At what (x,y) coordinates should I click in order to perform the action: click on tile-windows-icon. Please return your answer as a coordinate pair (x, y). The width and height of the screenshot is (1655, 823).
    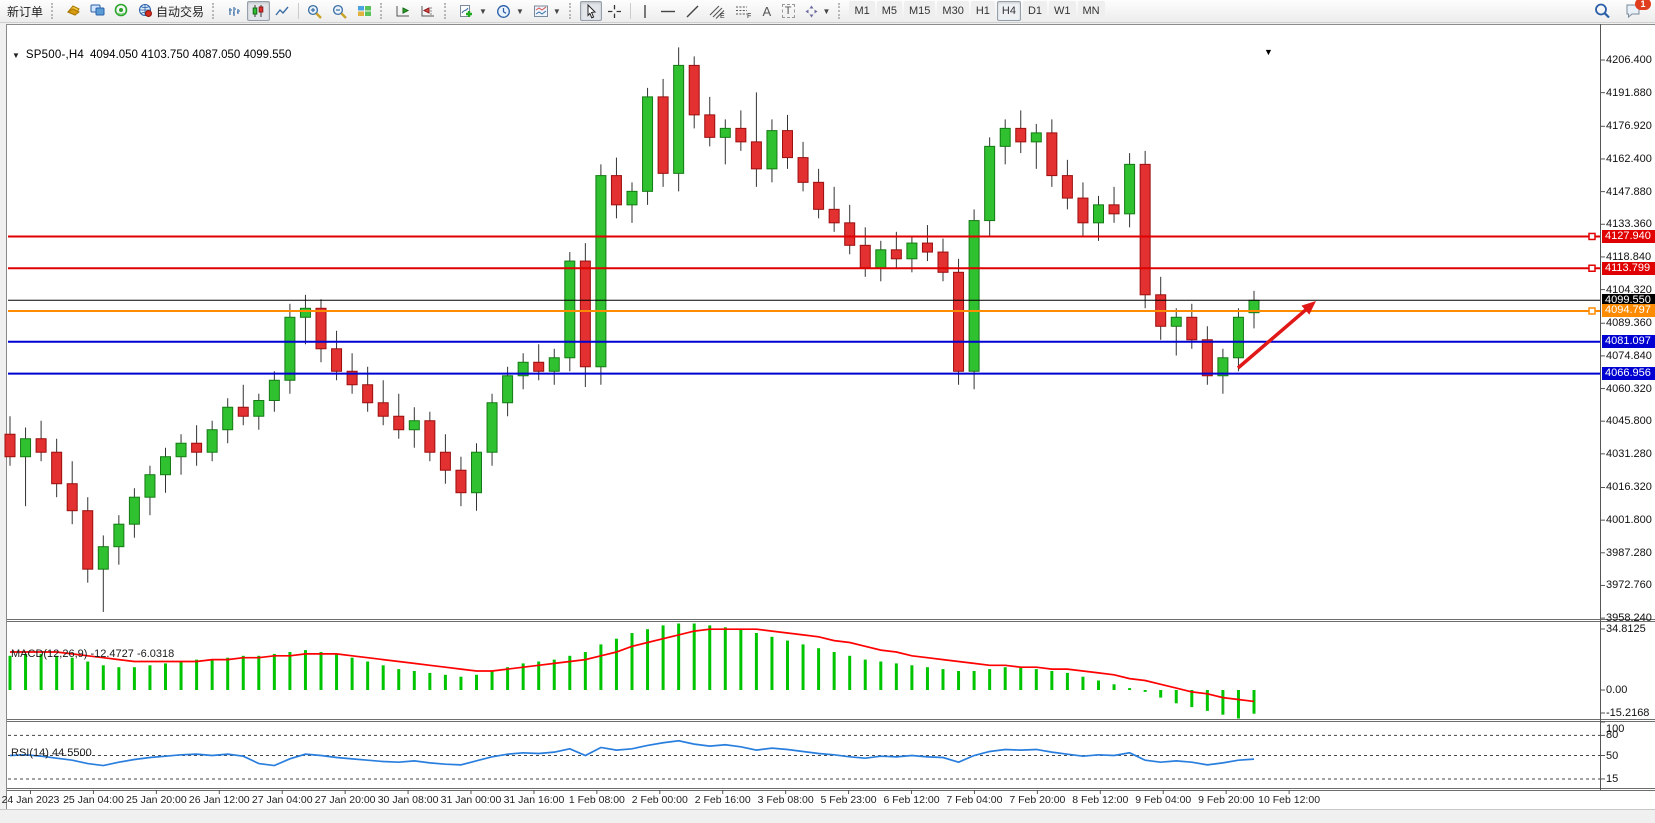
    Looking at the image, I should click on (365, 11).